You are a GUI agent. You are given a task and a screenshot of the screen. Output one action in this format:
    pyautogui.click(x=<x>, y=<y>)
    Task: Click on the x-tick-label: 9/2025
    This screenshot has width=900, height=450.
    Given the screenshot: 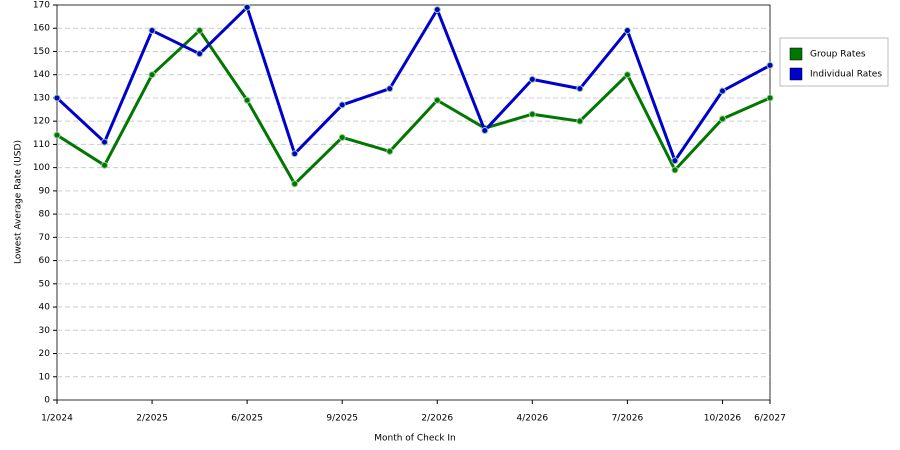 What is the action you would take?
    pyautogui.click(x=342, y=419)
    